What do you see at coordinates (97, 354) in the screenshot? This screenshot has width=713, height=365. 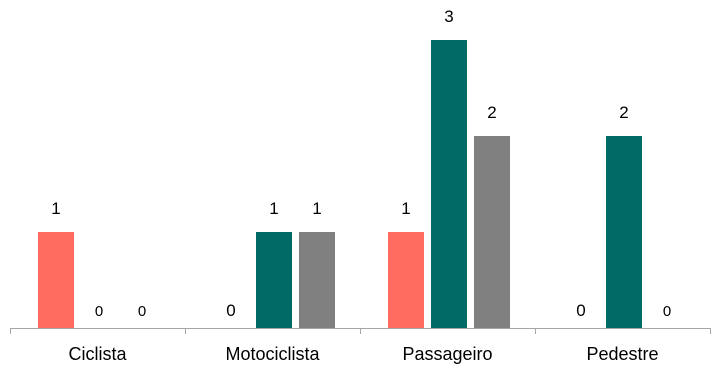 I see `x-tick-label: Ciclista` at bounding box center [97, 354].